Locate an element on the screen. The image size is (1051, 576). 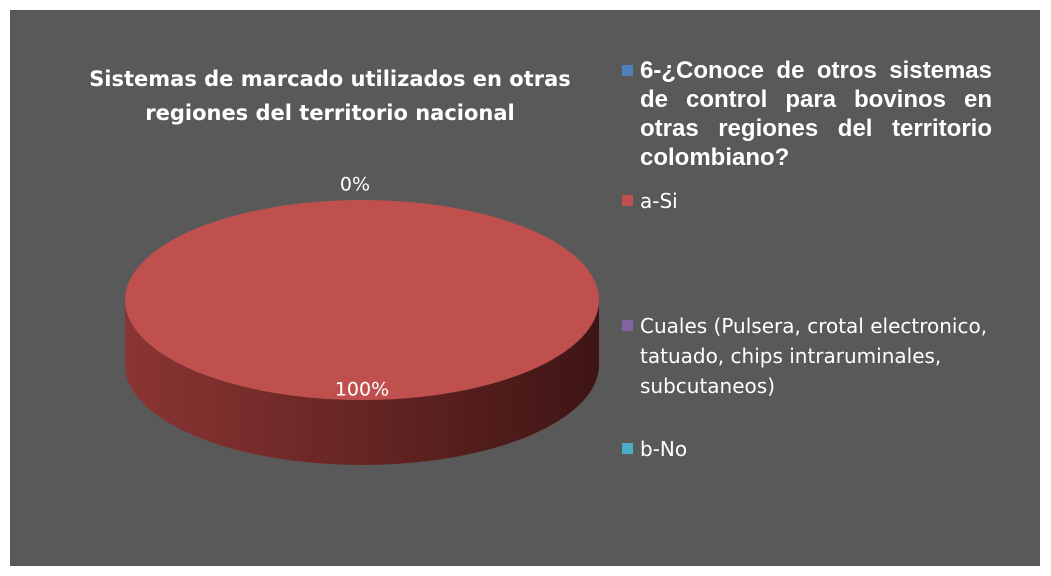
legend-item: a-Si is located at coordinates (807, 201).